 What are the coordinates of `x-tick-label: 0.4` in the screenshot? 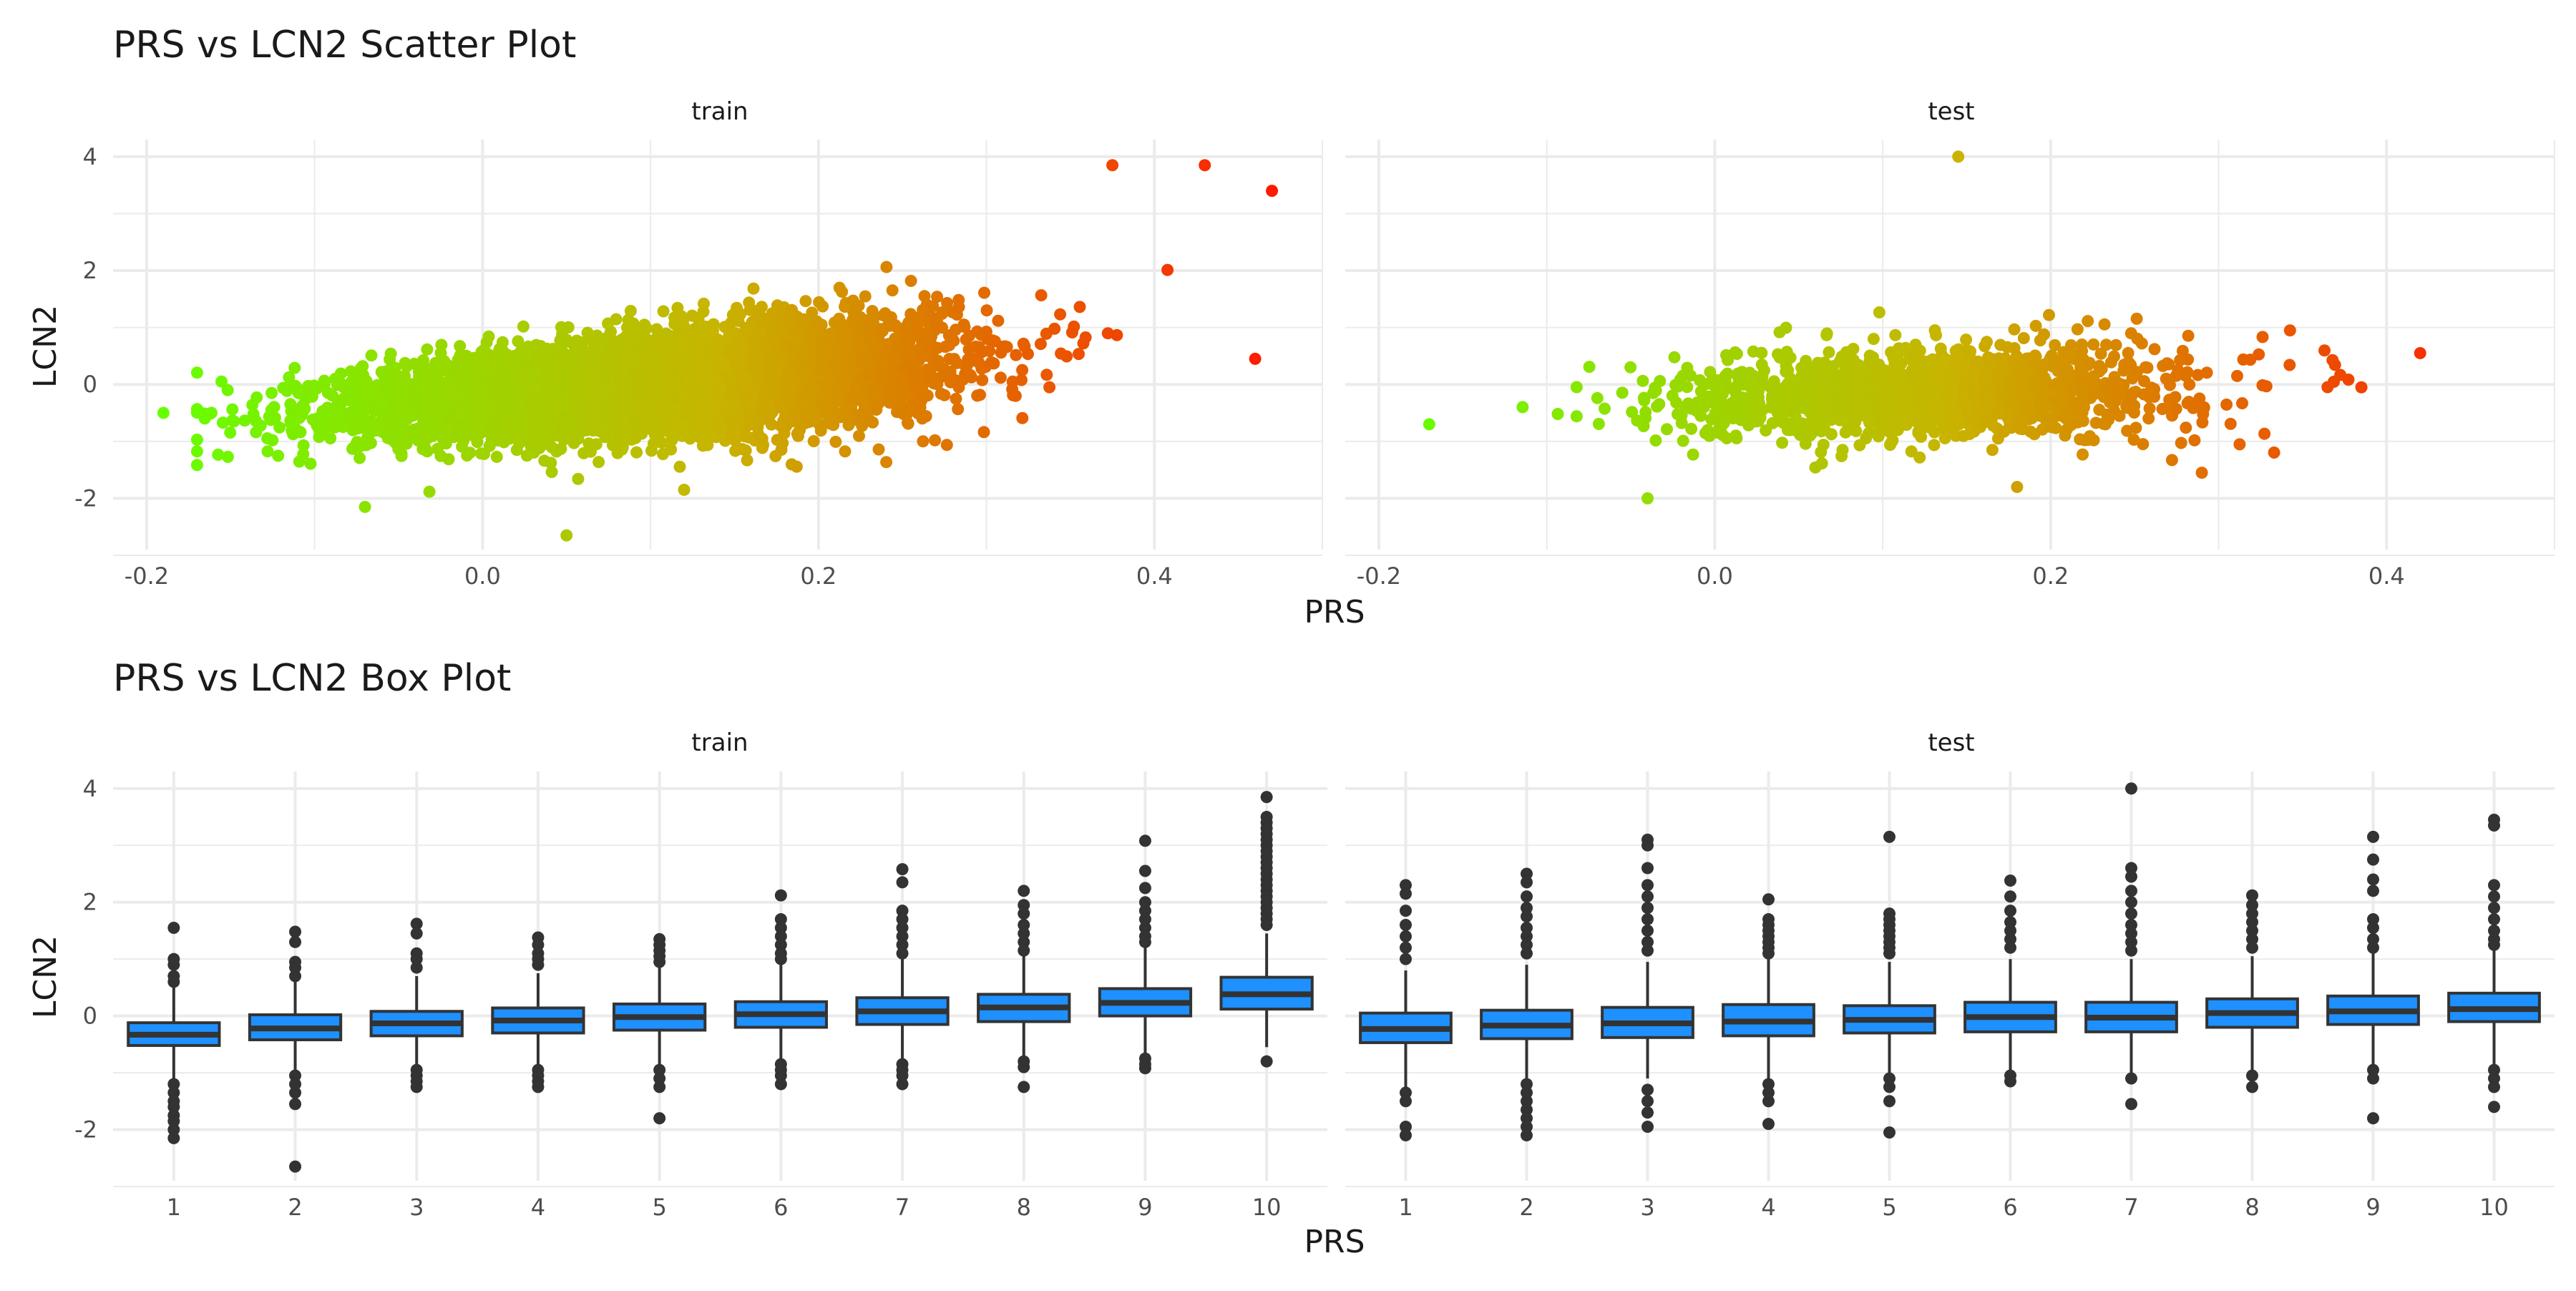 It's located at (1154, 576).